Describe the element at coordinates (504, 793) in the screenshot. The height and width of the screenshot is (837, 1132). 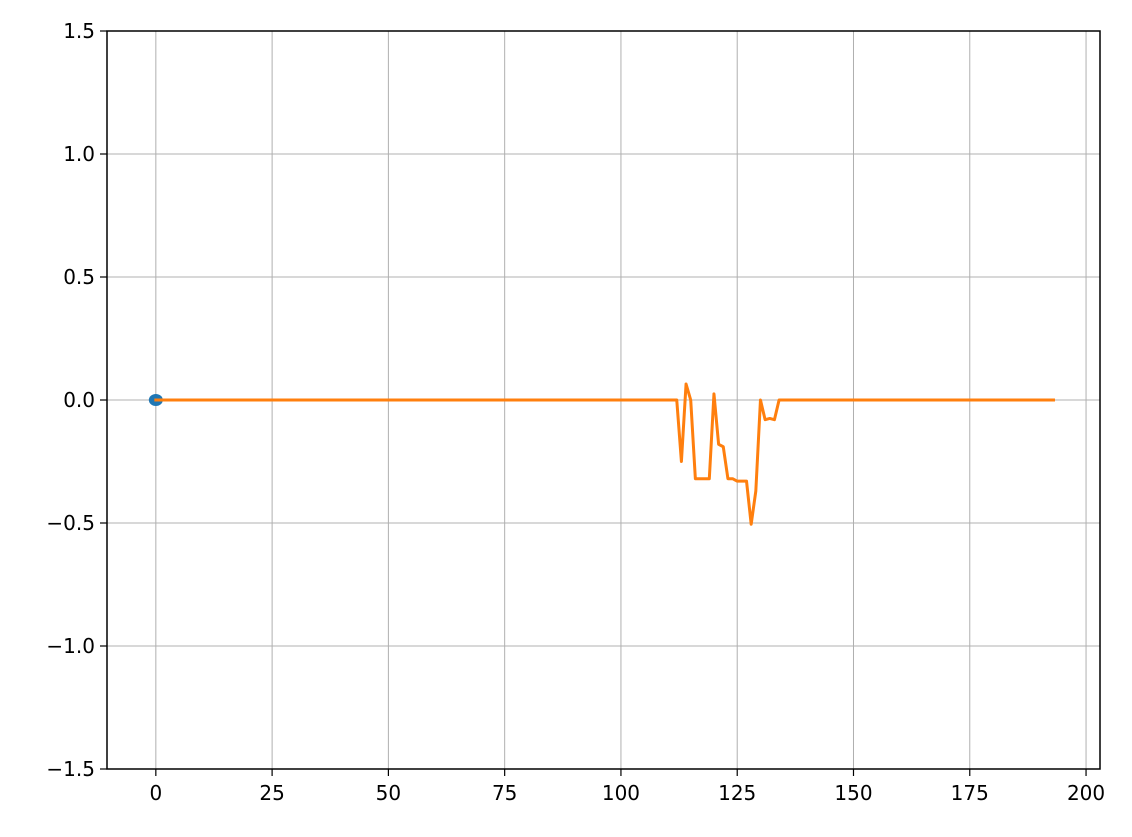
I see `x-tick-label: 75` at that location.